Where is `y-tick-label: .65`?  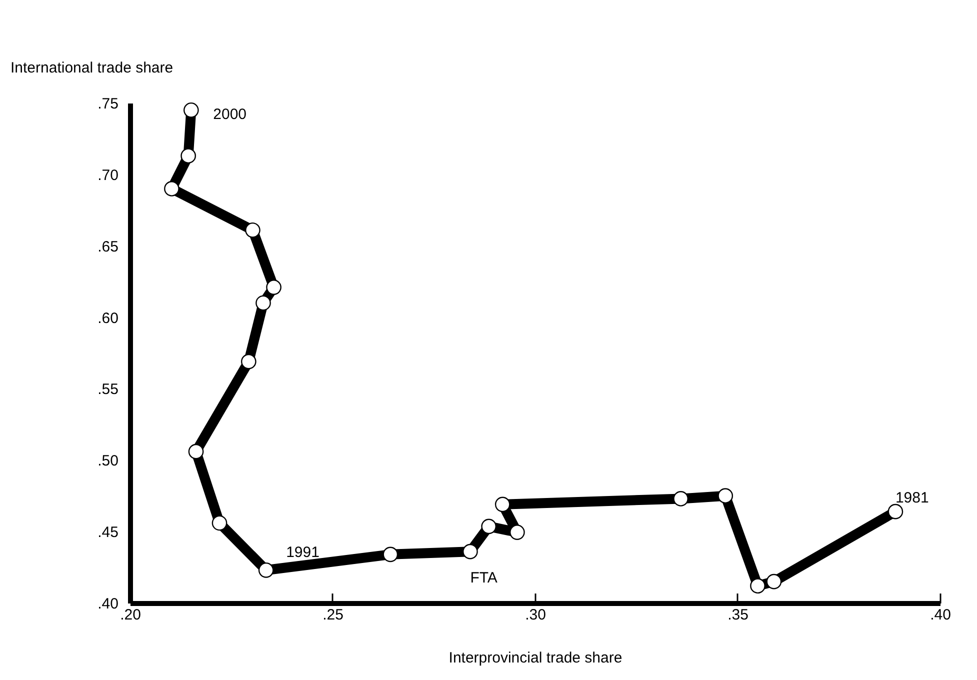
y-tick-label: .65 is located at coordinates (108, 247).